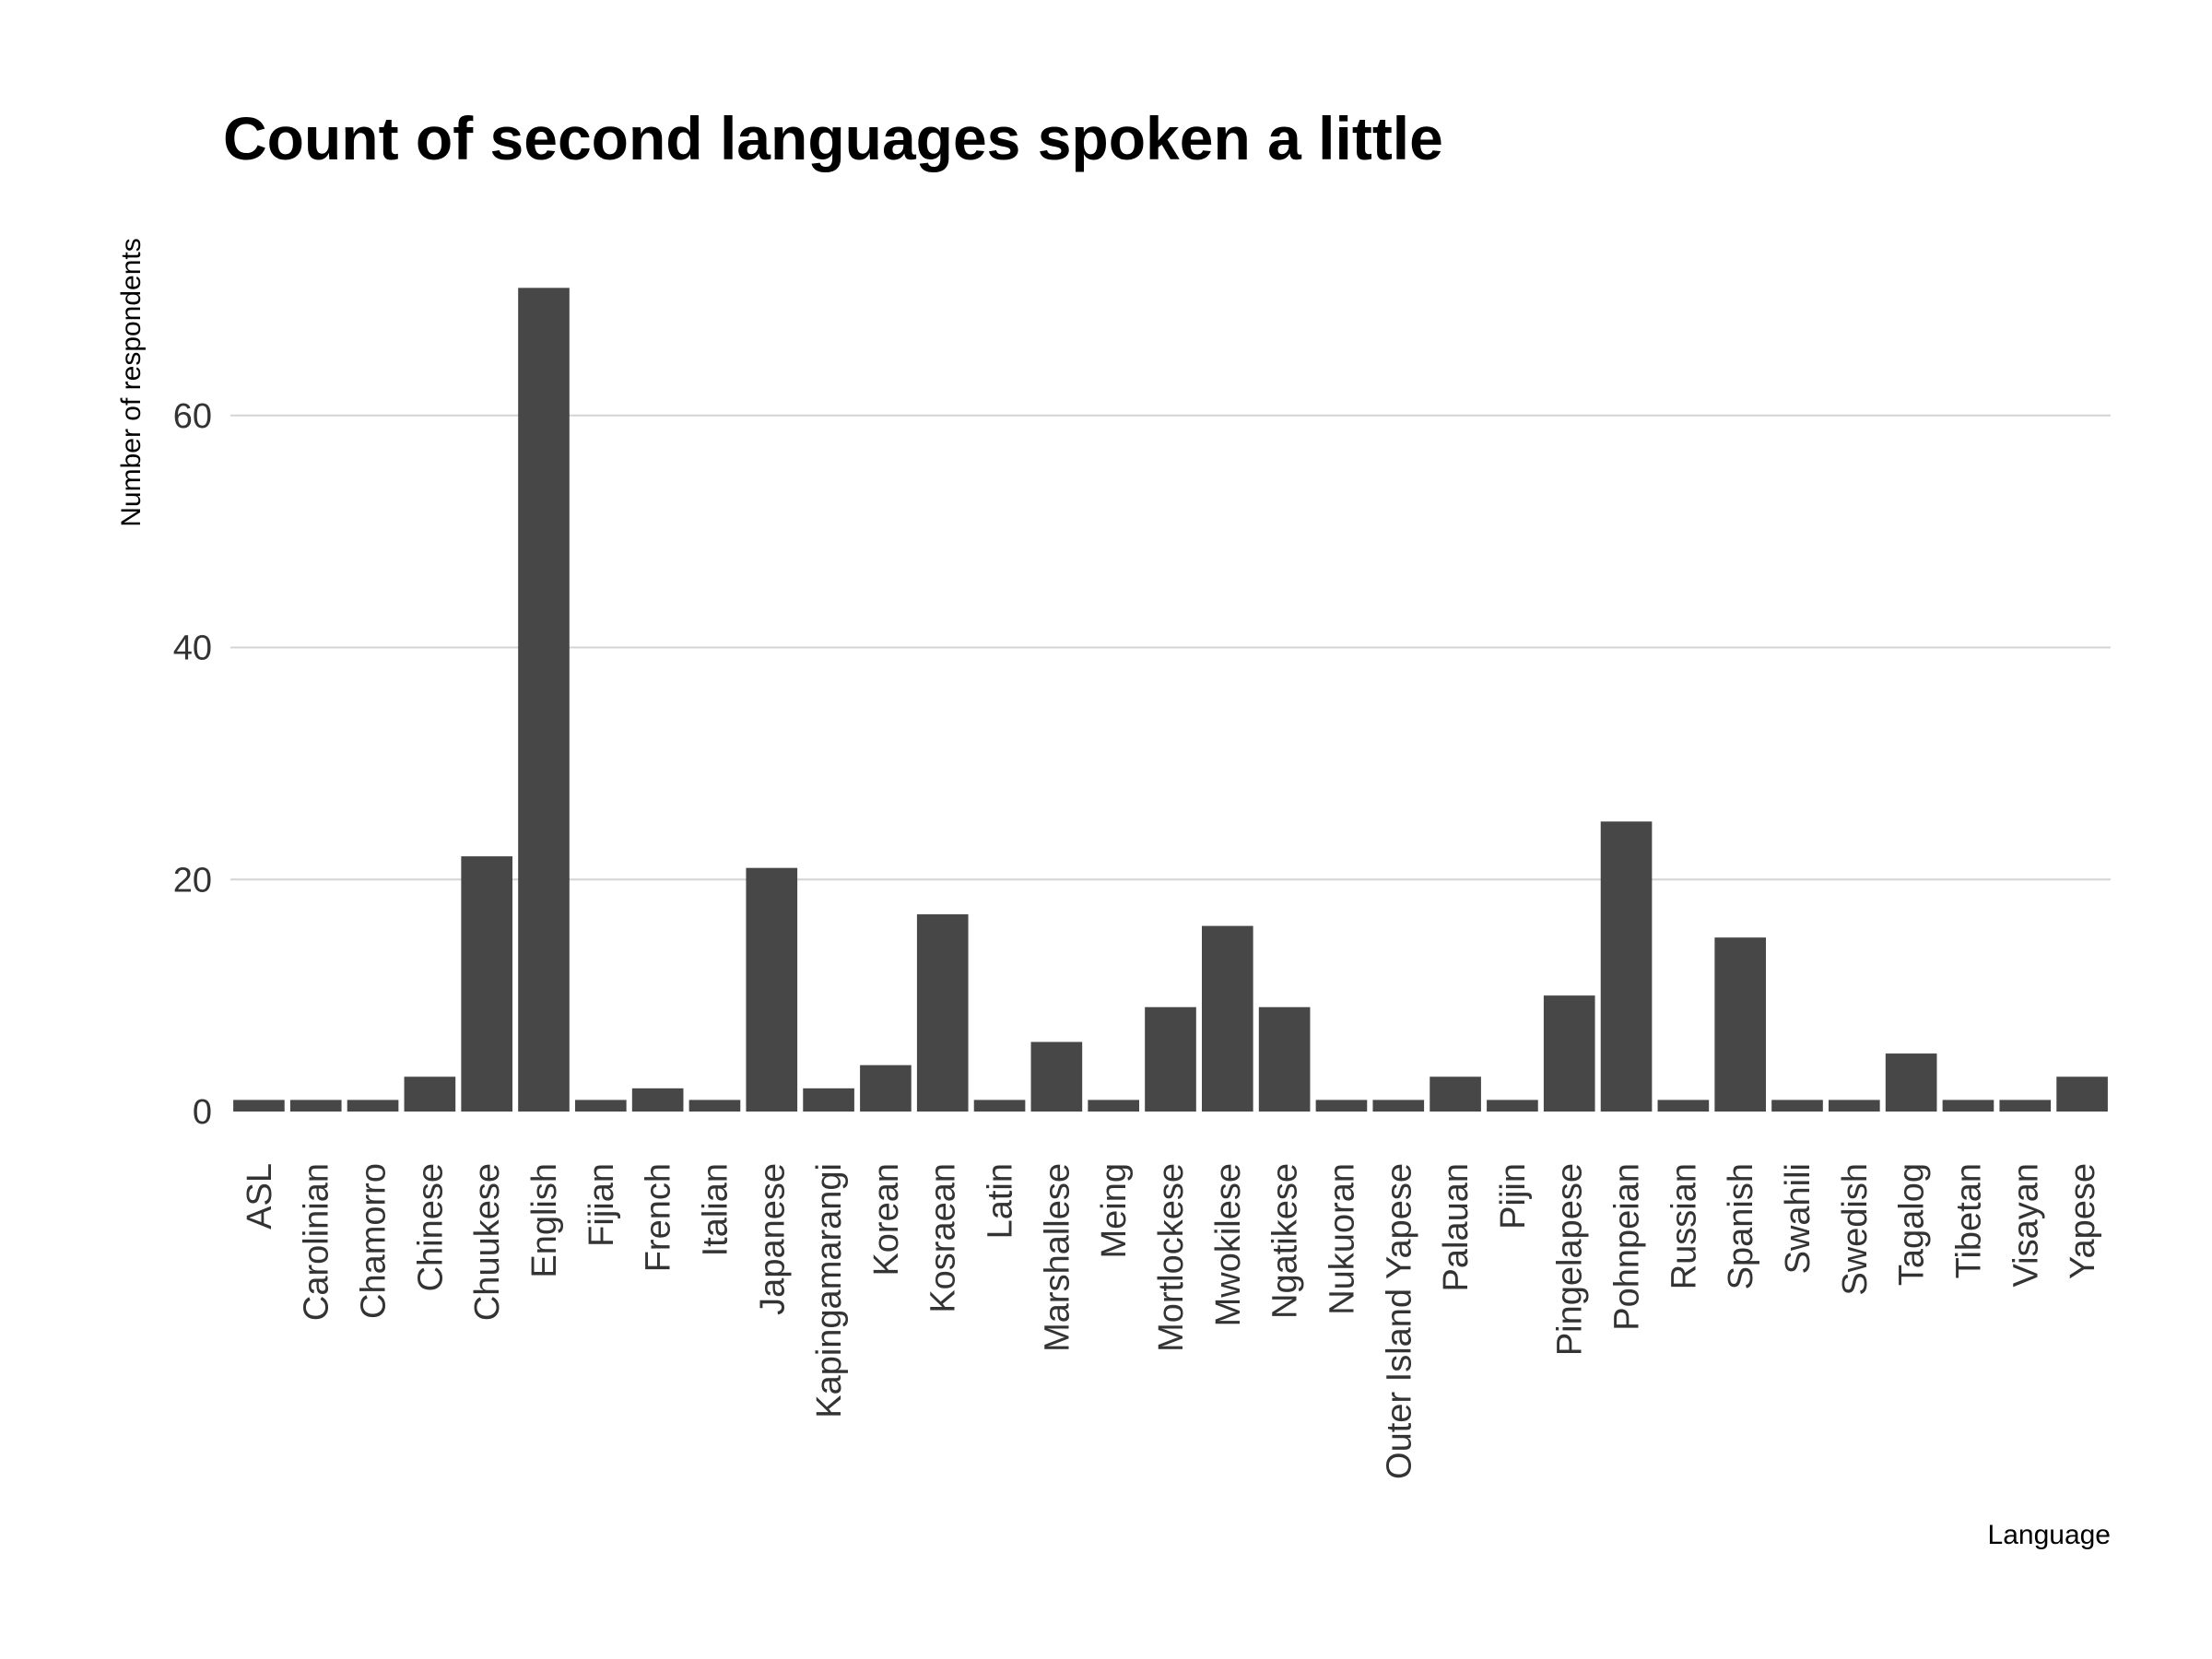  What do you see at coordinates (374, 1241) in the screenshot?
I see `x-tick-label: Chamorro` at bounding box center [374, 1241].